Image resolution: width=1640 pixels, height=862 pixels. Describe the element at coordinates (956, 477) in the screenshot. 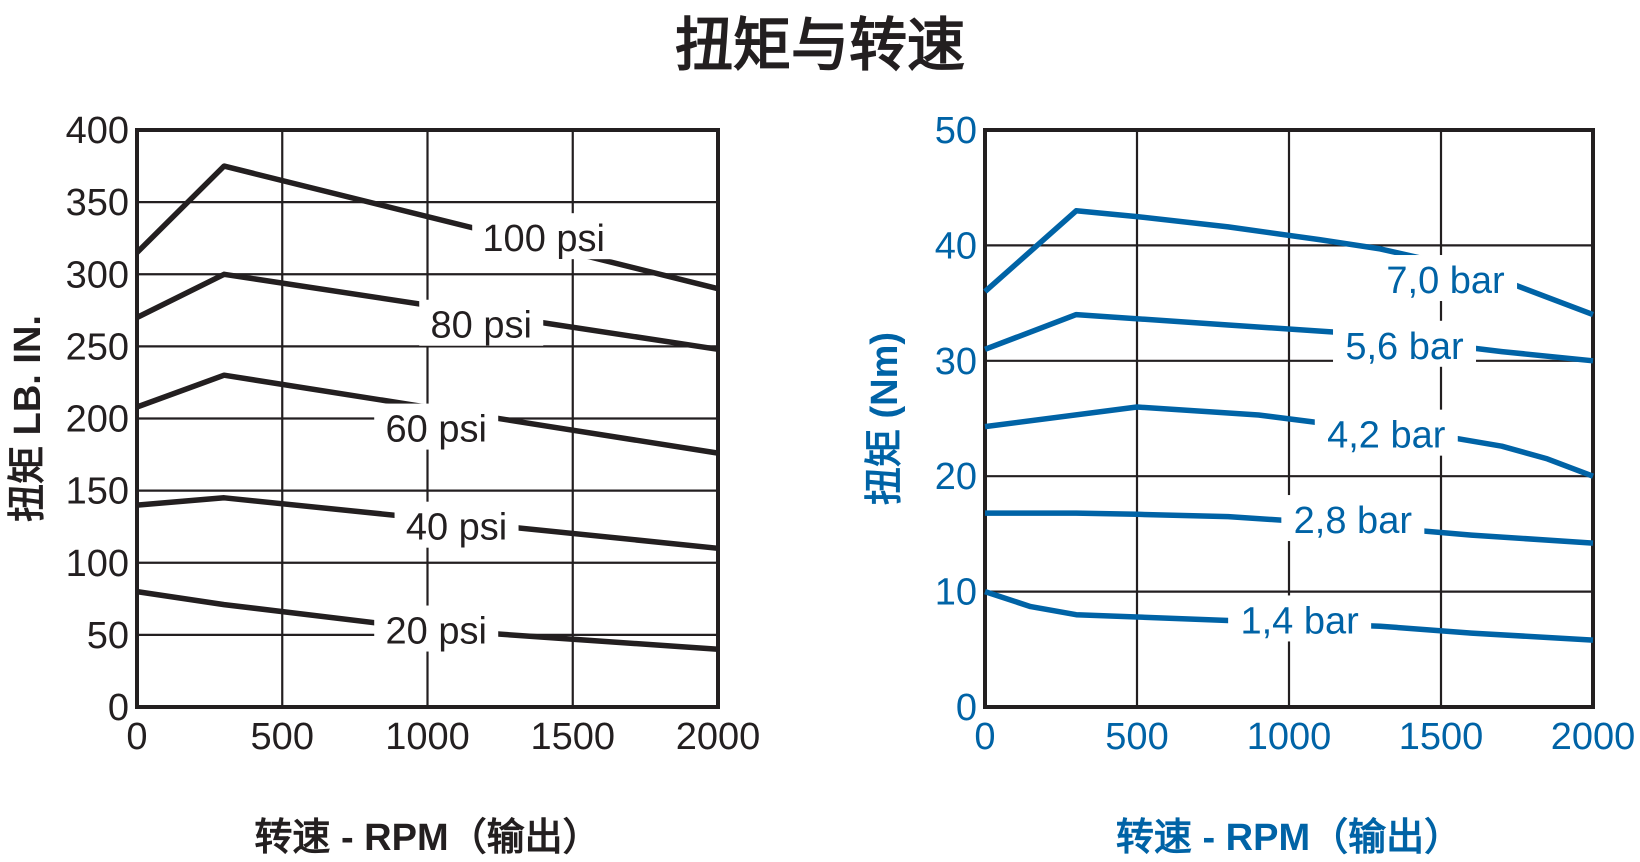

I see `y-tick-label: 20` at that location.